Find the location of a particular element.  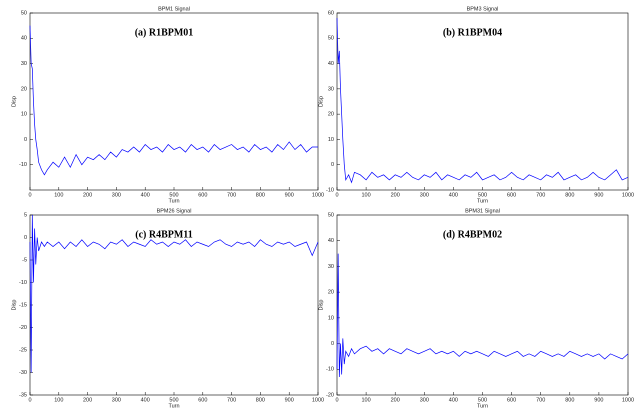

y-tick-label: 5 is located at coordinates (25, 215).